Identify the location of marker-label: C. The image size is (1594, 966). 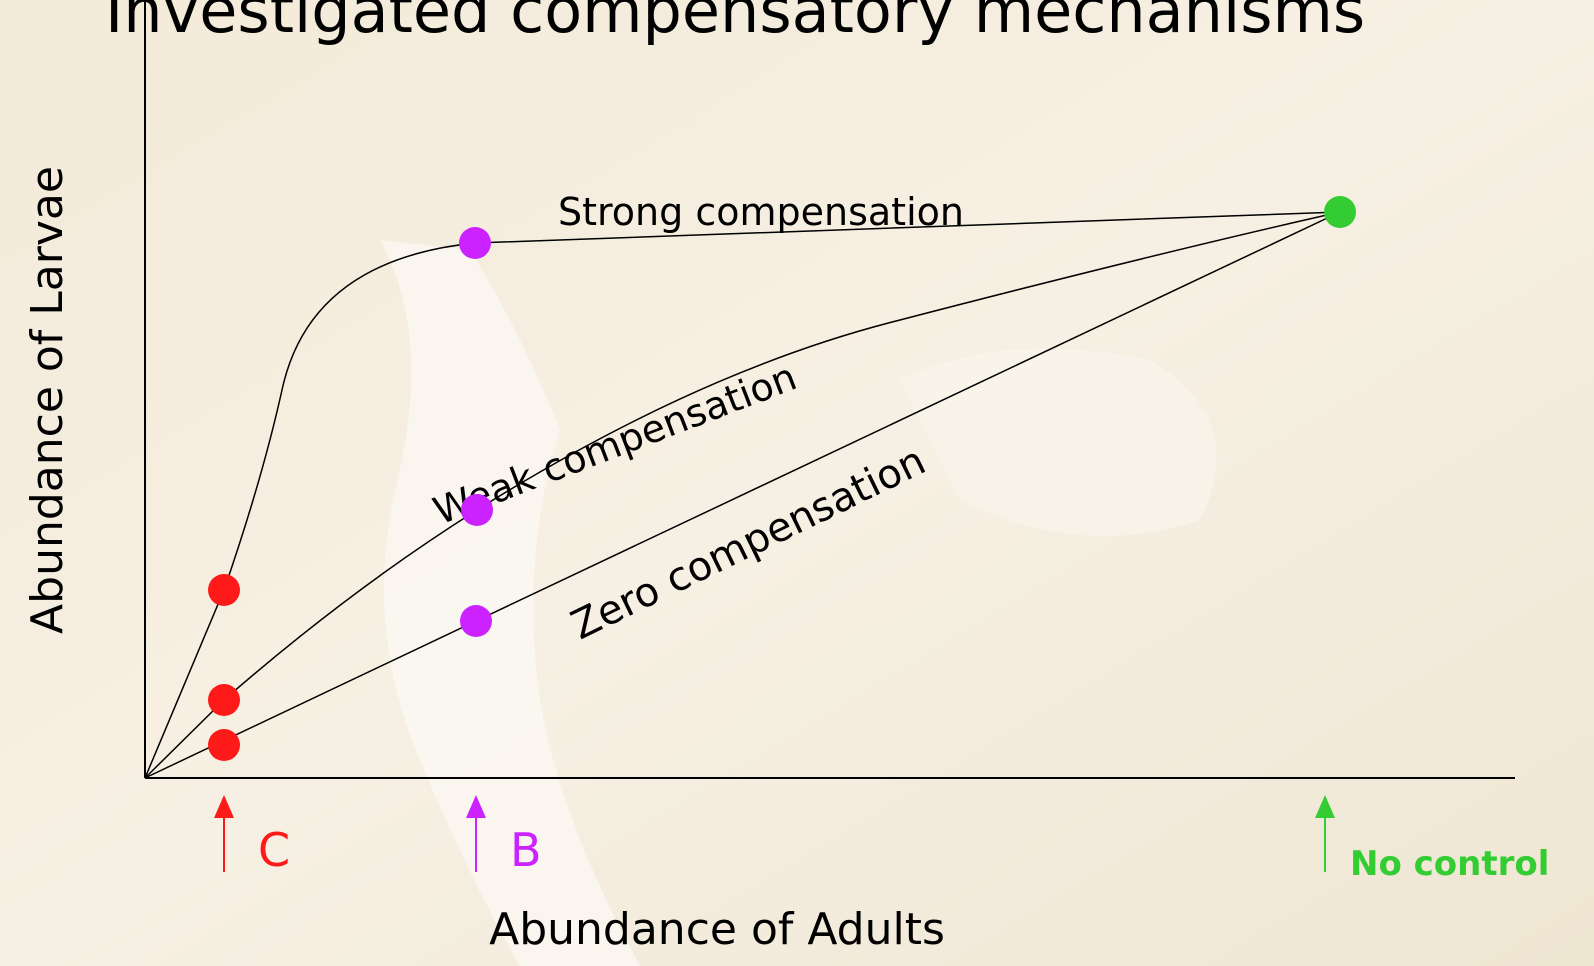
(274, 850).